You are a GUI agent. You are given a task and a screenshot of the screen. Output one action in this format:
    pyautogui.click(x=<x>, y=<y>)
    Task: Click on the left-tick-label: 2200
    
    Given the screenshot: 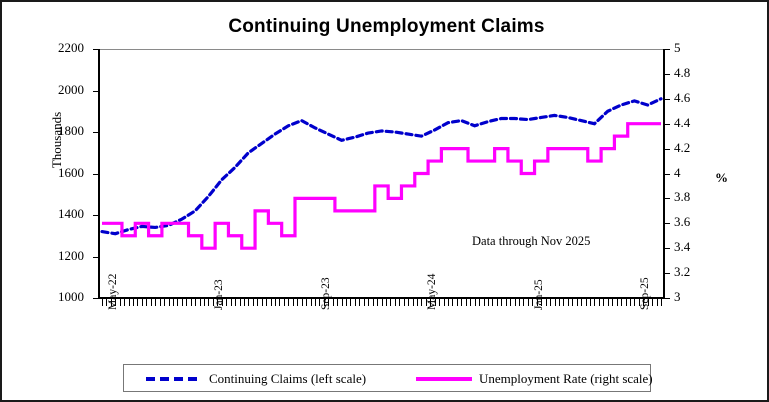 What is the action you would take?
    pyautogui.click(x=71, y=47)
    